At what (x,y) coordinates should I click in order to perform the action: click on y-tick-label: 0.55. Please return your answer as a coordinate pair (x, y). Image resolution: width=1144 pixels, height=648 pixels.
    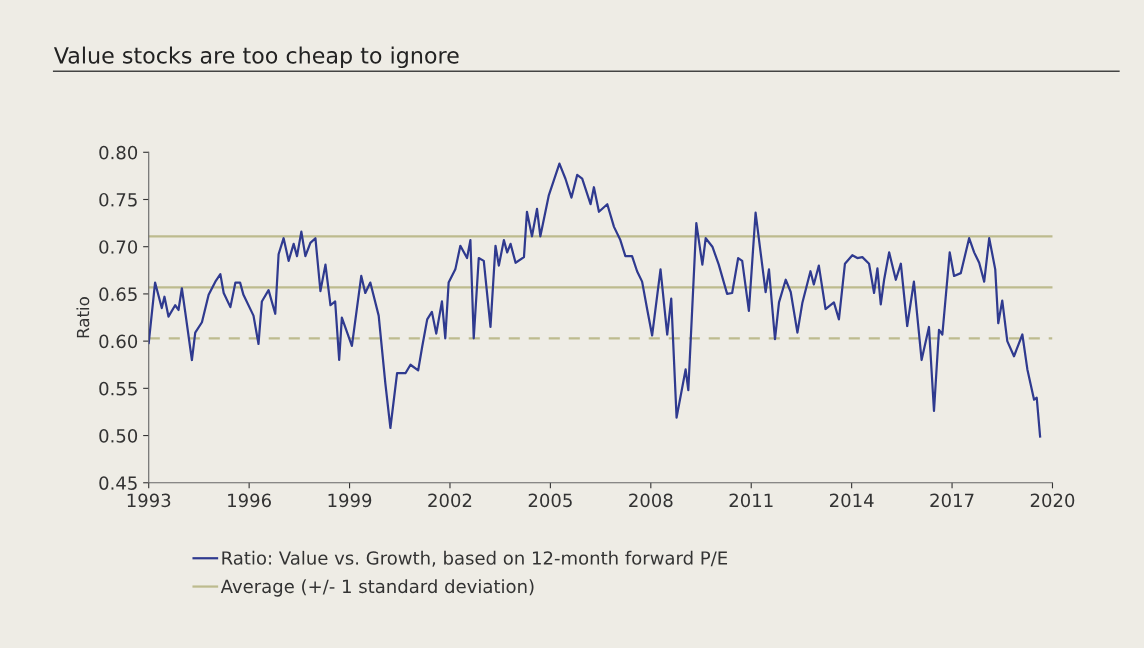
    Looking at the image, I should click on (118, 388).